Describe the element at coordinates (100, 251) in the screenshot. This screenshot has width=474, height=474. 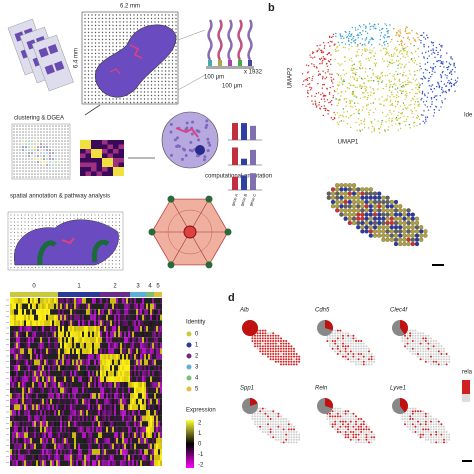
I see `zone` at that location.